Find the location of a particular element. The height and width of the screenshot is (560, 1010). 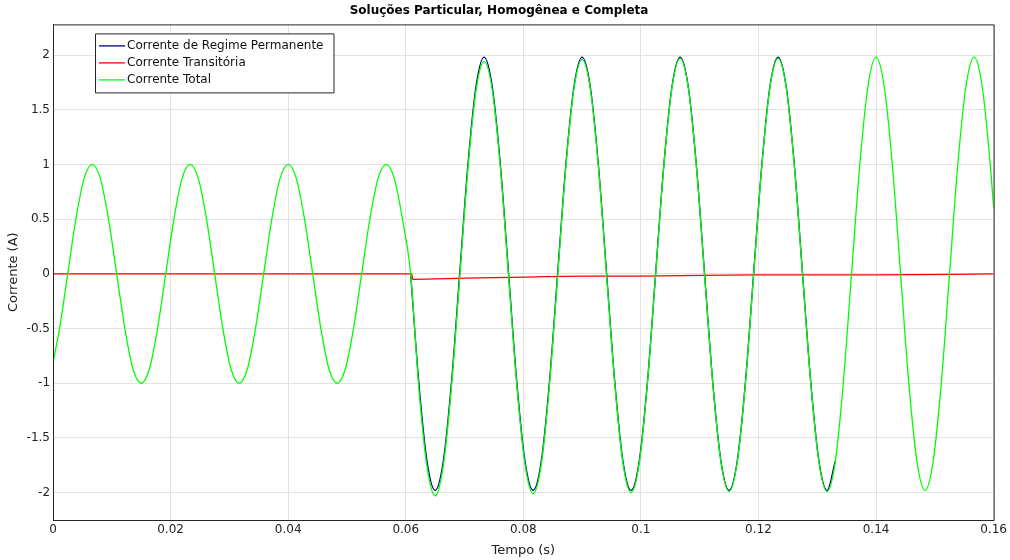

y-tick-label: 1.5 is located at coordinates (40, 108).